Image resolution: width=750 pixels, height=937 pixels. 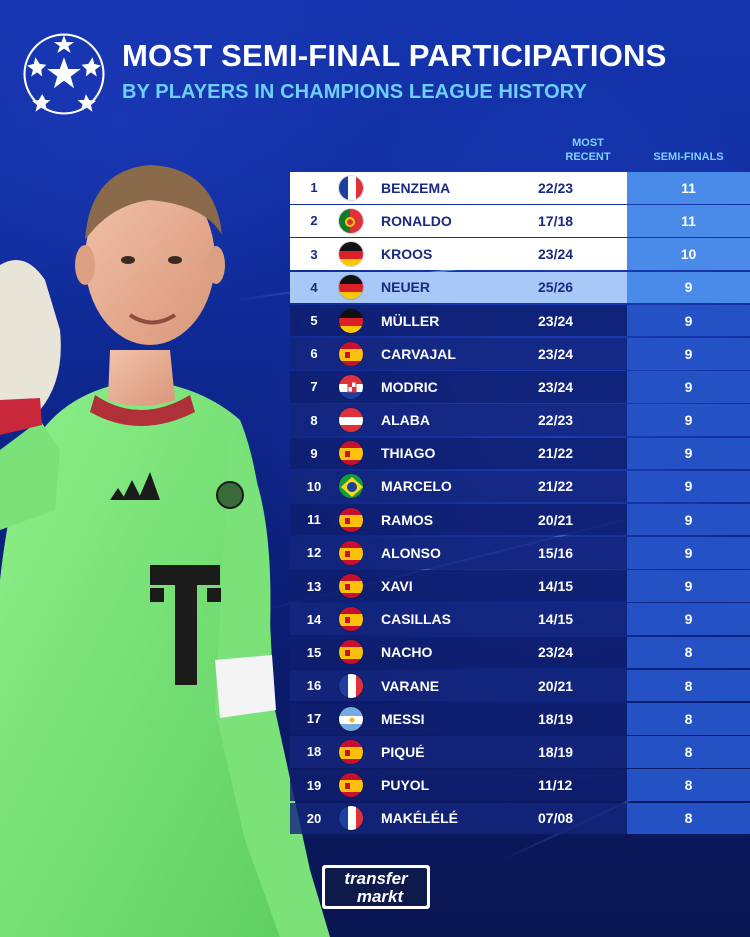 What do you see at coordinates (520, 287) in the screenshot?
I see `table-row: 4 NEUER 25/26 9` at bounding box center [520, 287].